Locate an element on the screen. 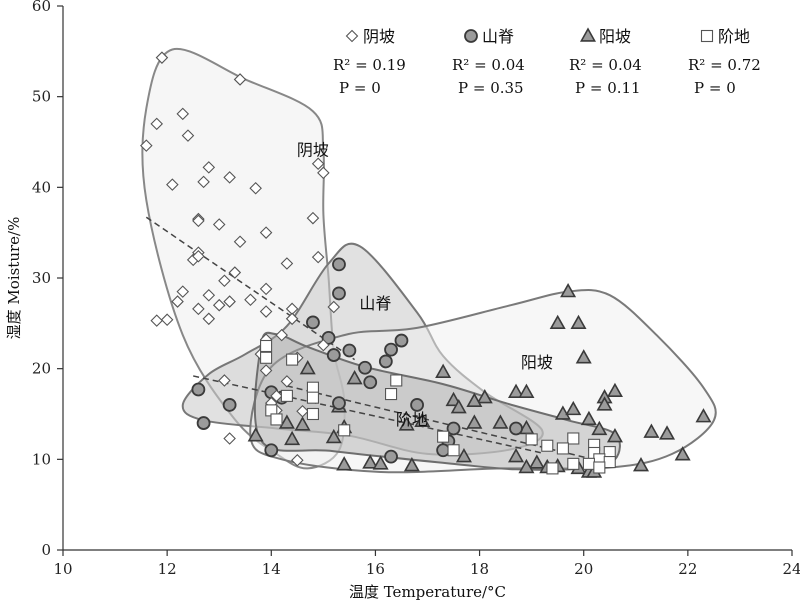 The image size is (800, 601). x-tick-label-0: 10 is located at coordinates (62, 569).